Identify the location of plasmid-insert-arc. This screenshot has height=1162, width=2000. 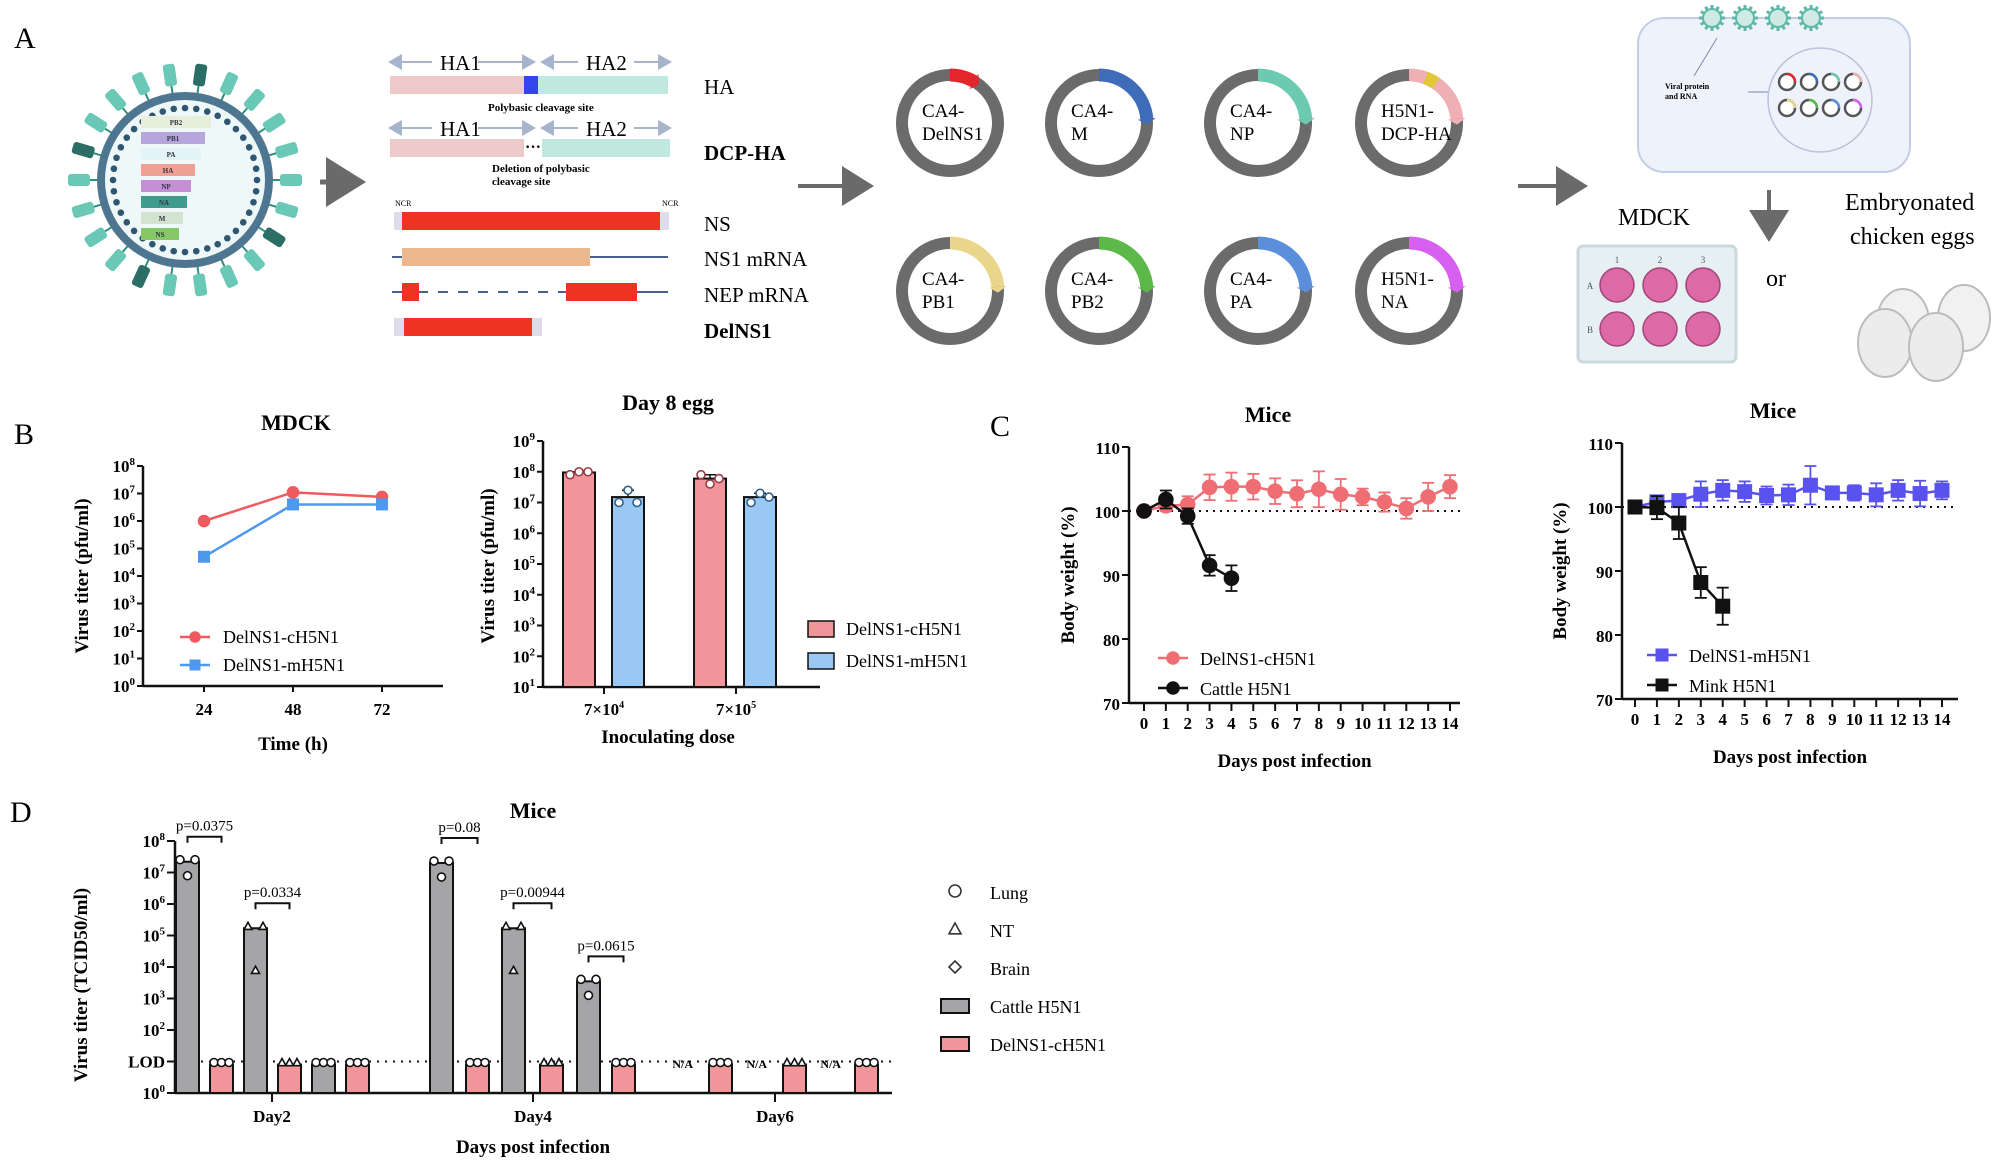
(1436, 262).